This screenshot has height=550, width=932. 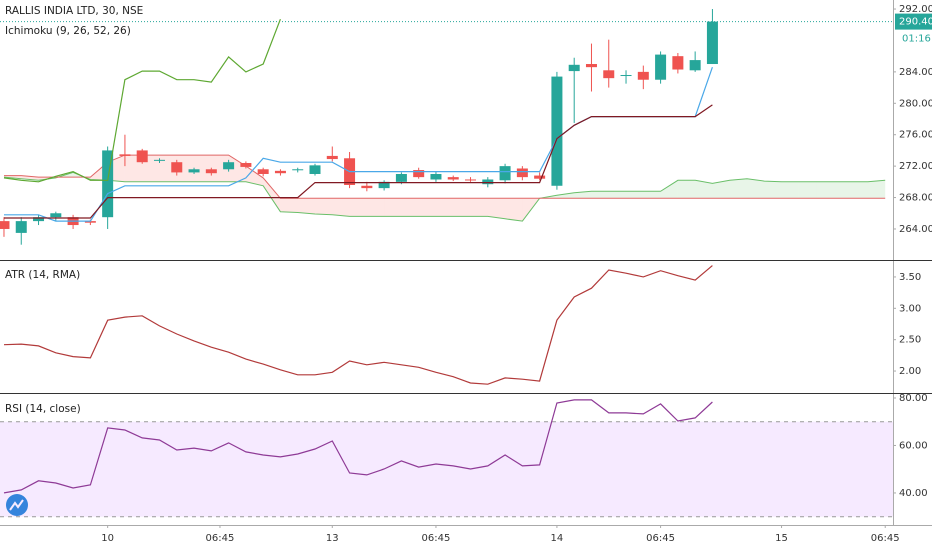 I want to click on countdown-box, so click(x=913, y=38).